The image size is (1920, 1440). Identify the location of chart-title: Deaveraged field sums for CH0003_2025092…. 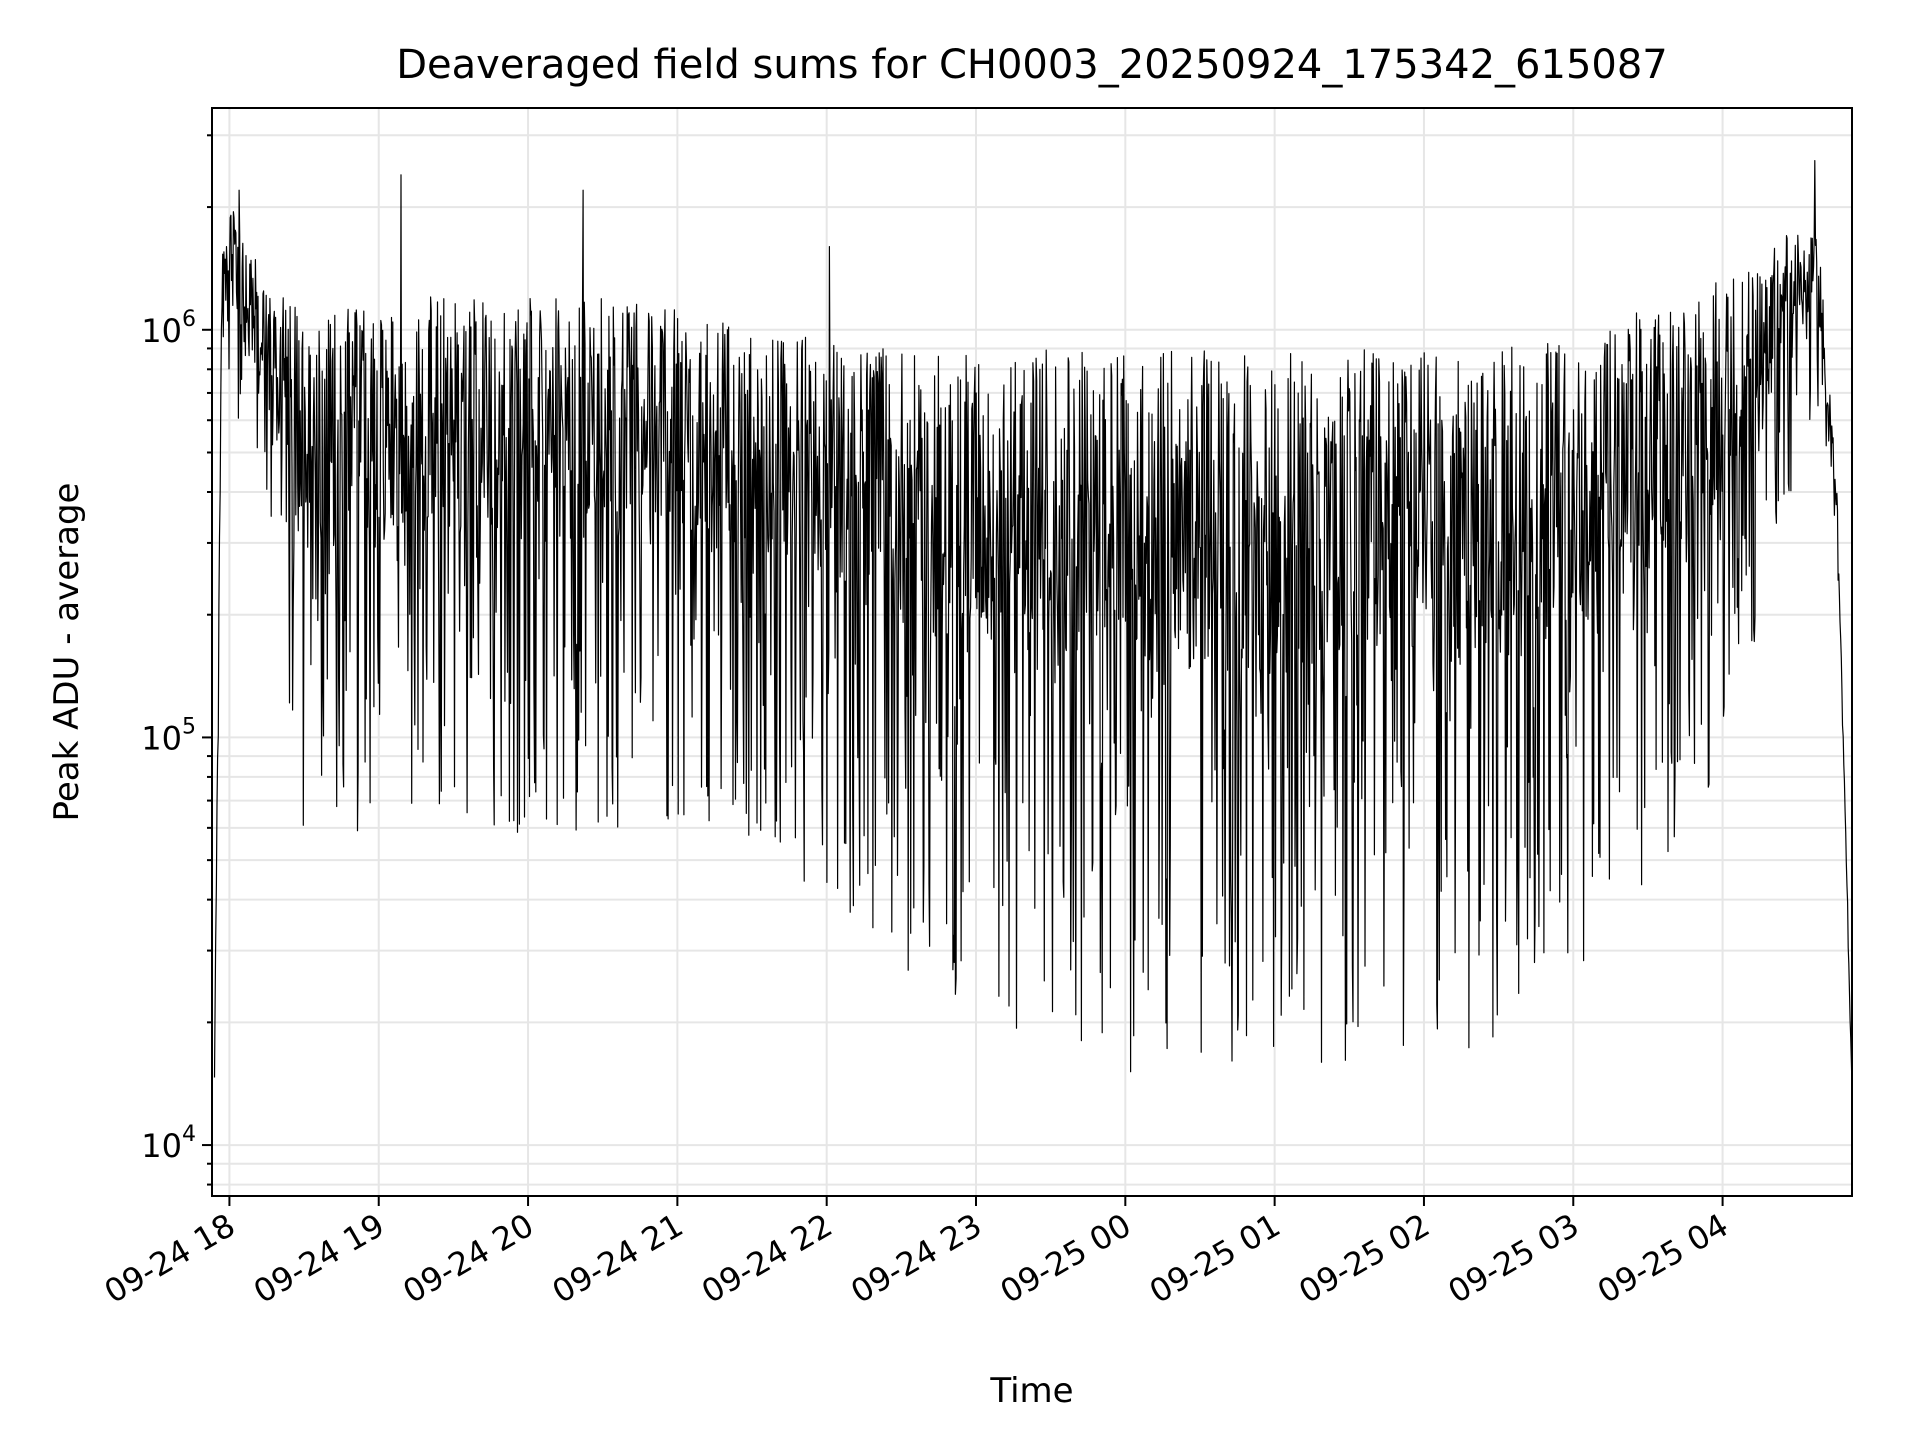
(1032, 65).